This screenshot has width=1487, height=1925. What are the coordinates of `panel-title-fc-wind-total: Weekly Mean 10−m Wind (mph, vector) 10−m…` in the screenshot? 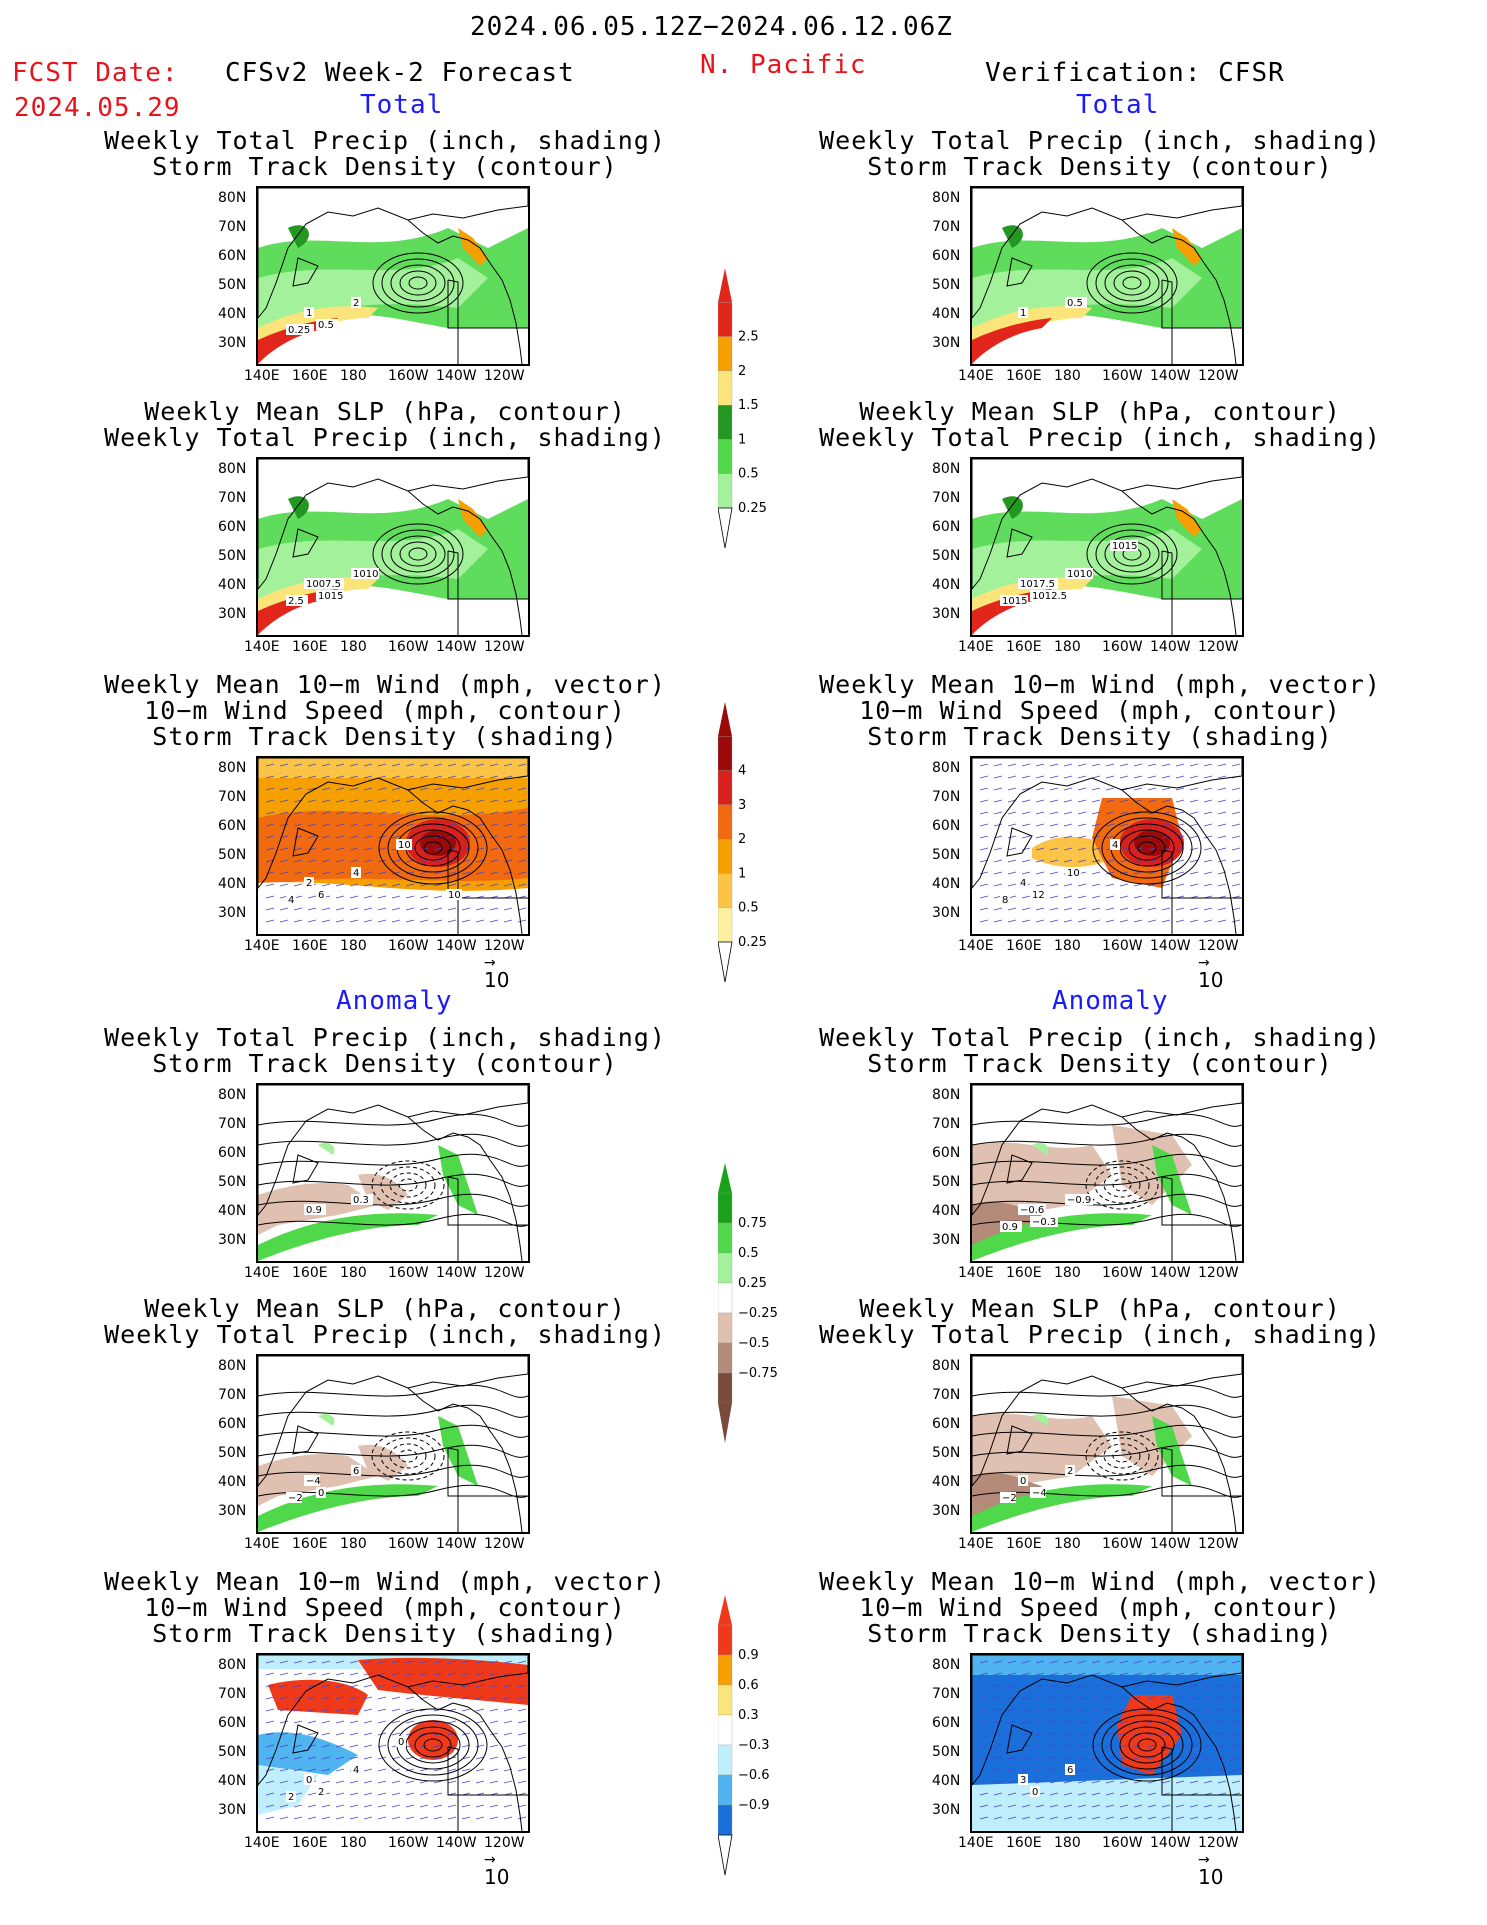 It's located at (385, 710).